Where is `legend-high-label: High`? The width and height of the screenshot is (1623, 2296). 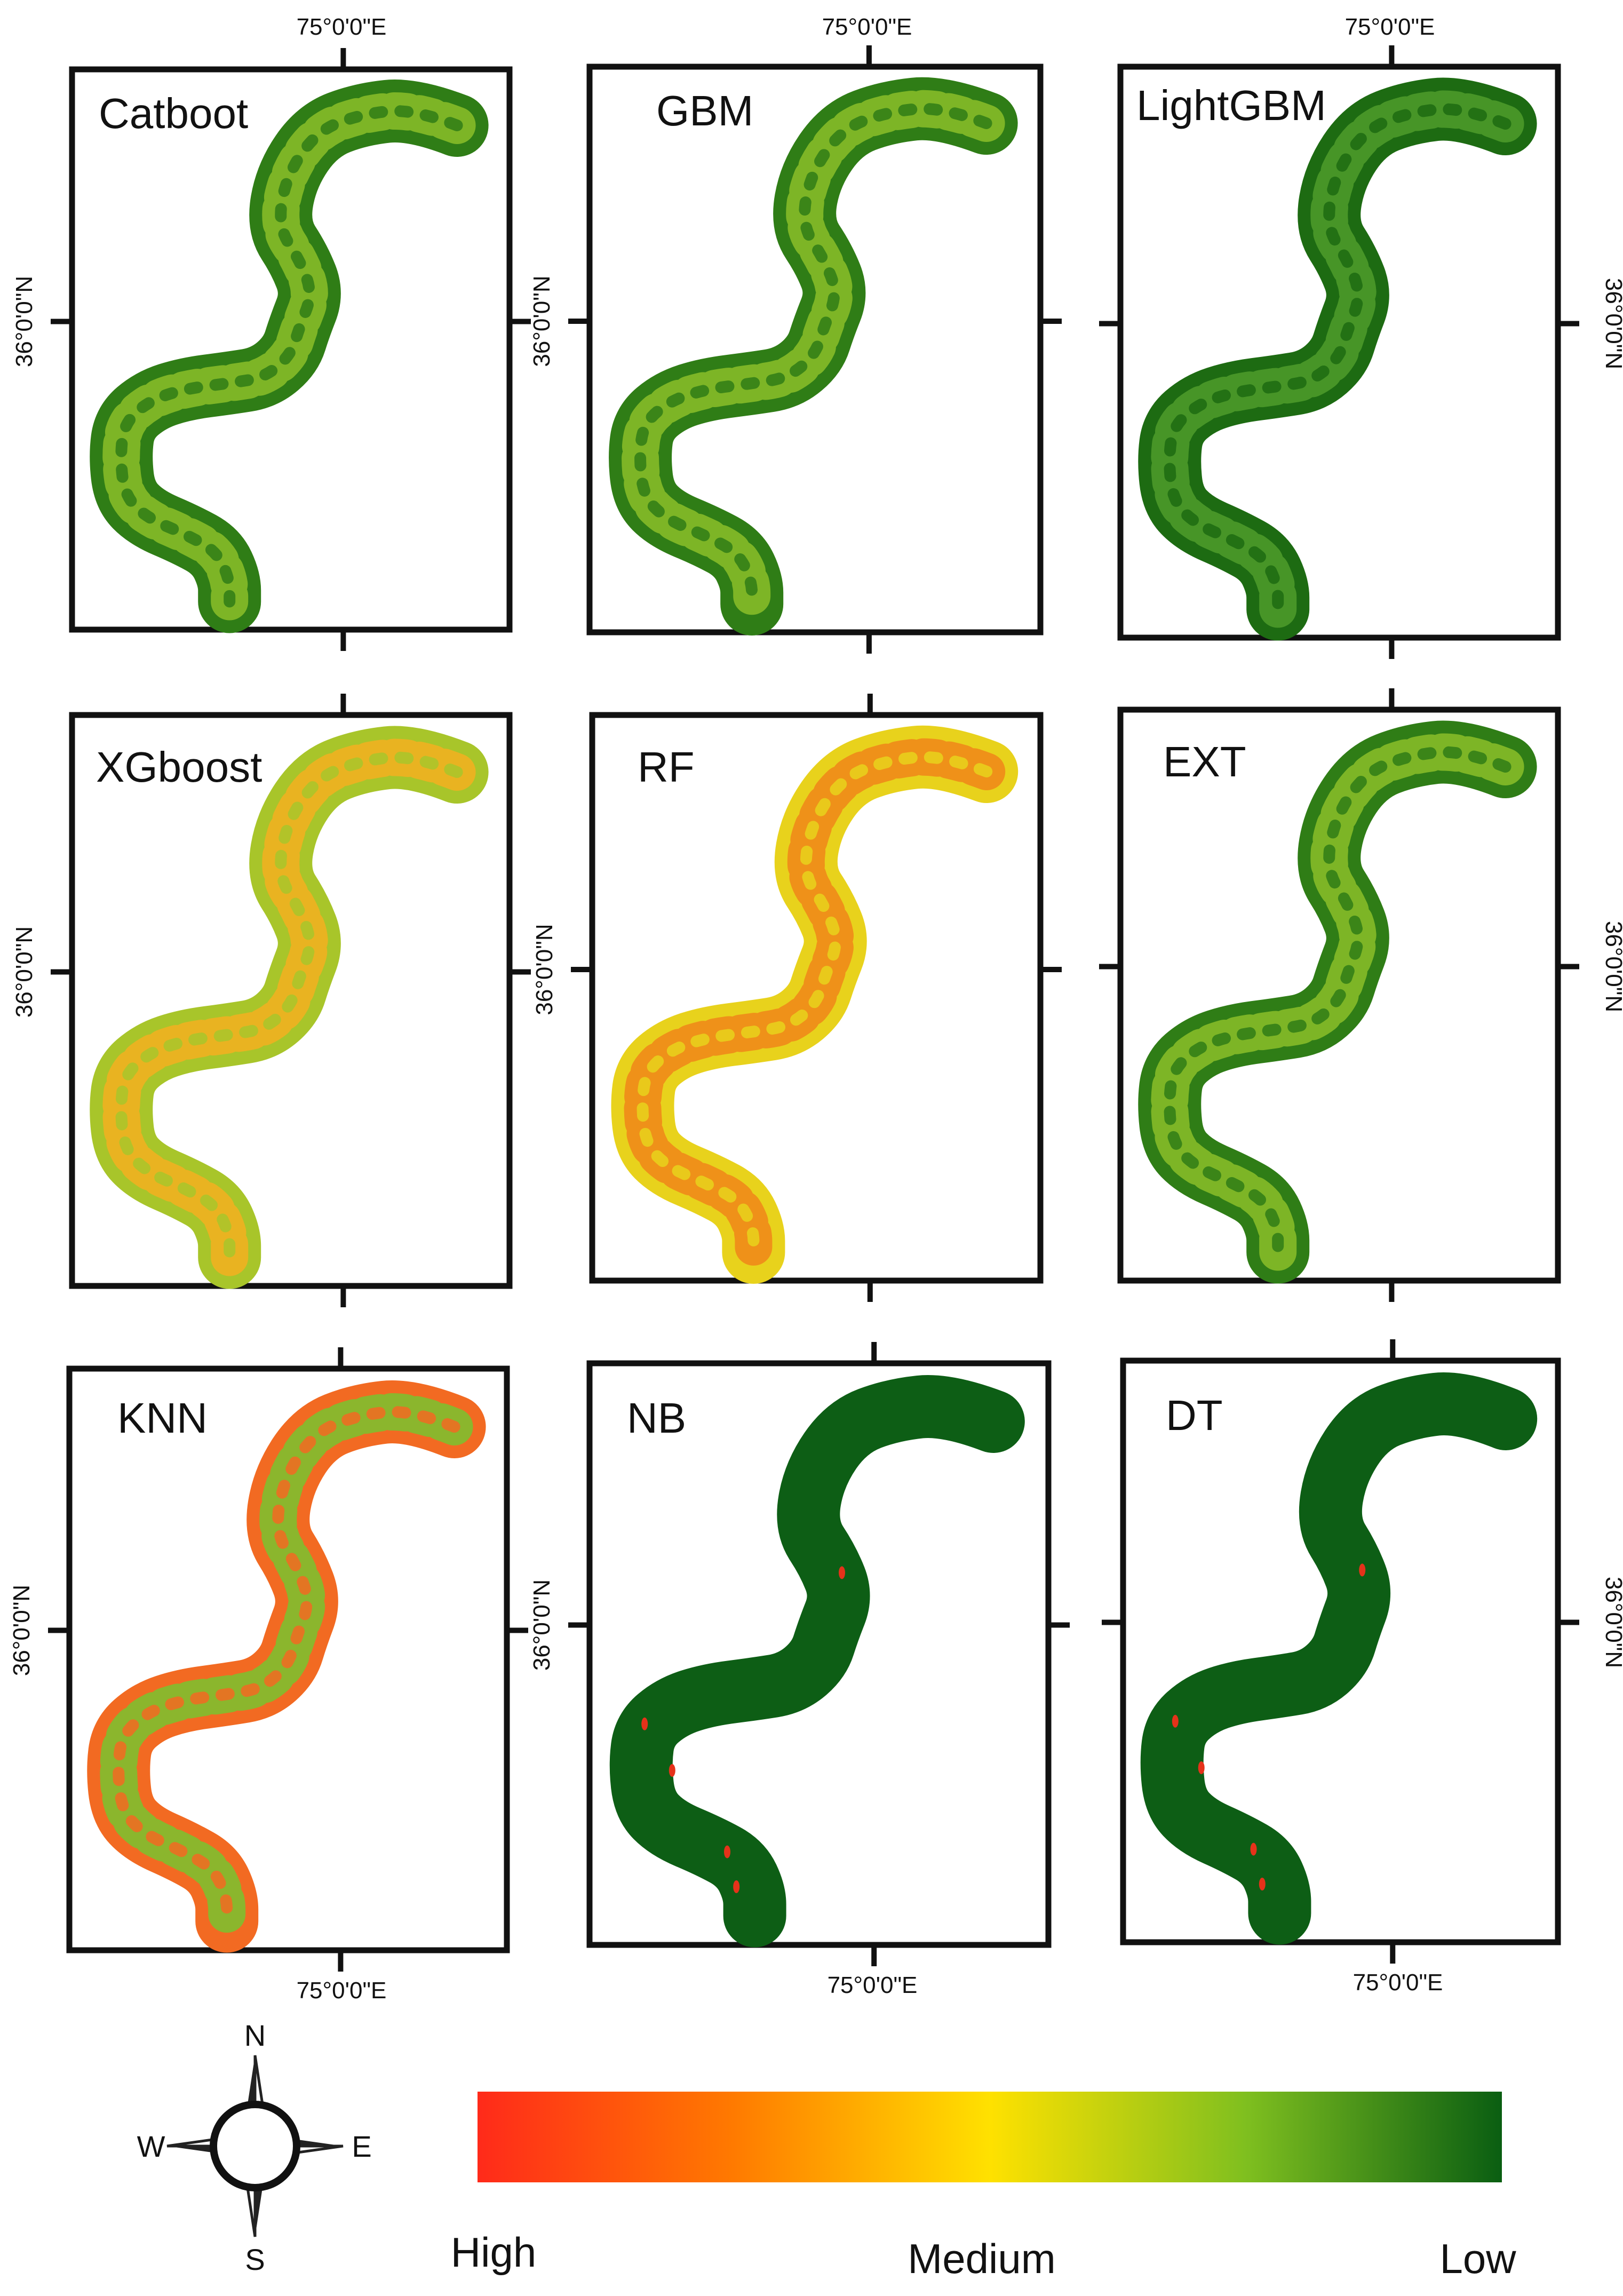
legend-high-label: High is located at coordinates (493, 2253).